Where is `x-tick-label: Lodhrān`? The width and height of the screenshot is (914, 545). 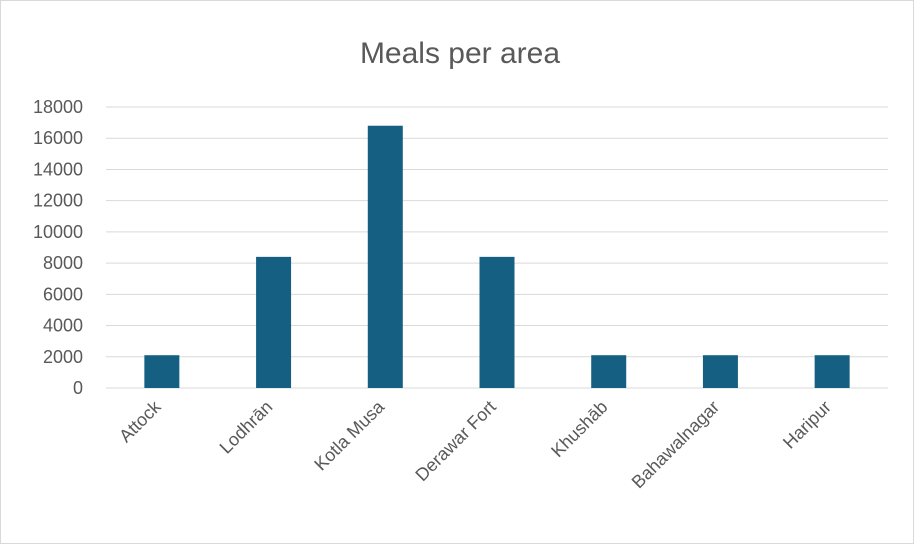
x-tick-label: Lodhrān is located at coordinates (246, 427).